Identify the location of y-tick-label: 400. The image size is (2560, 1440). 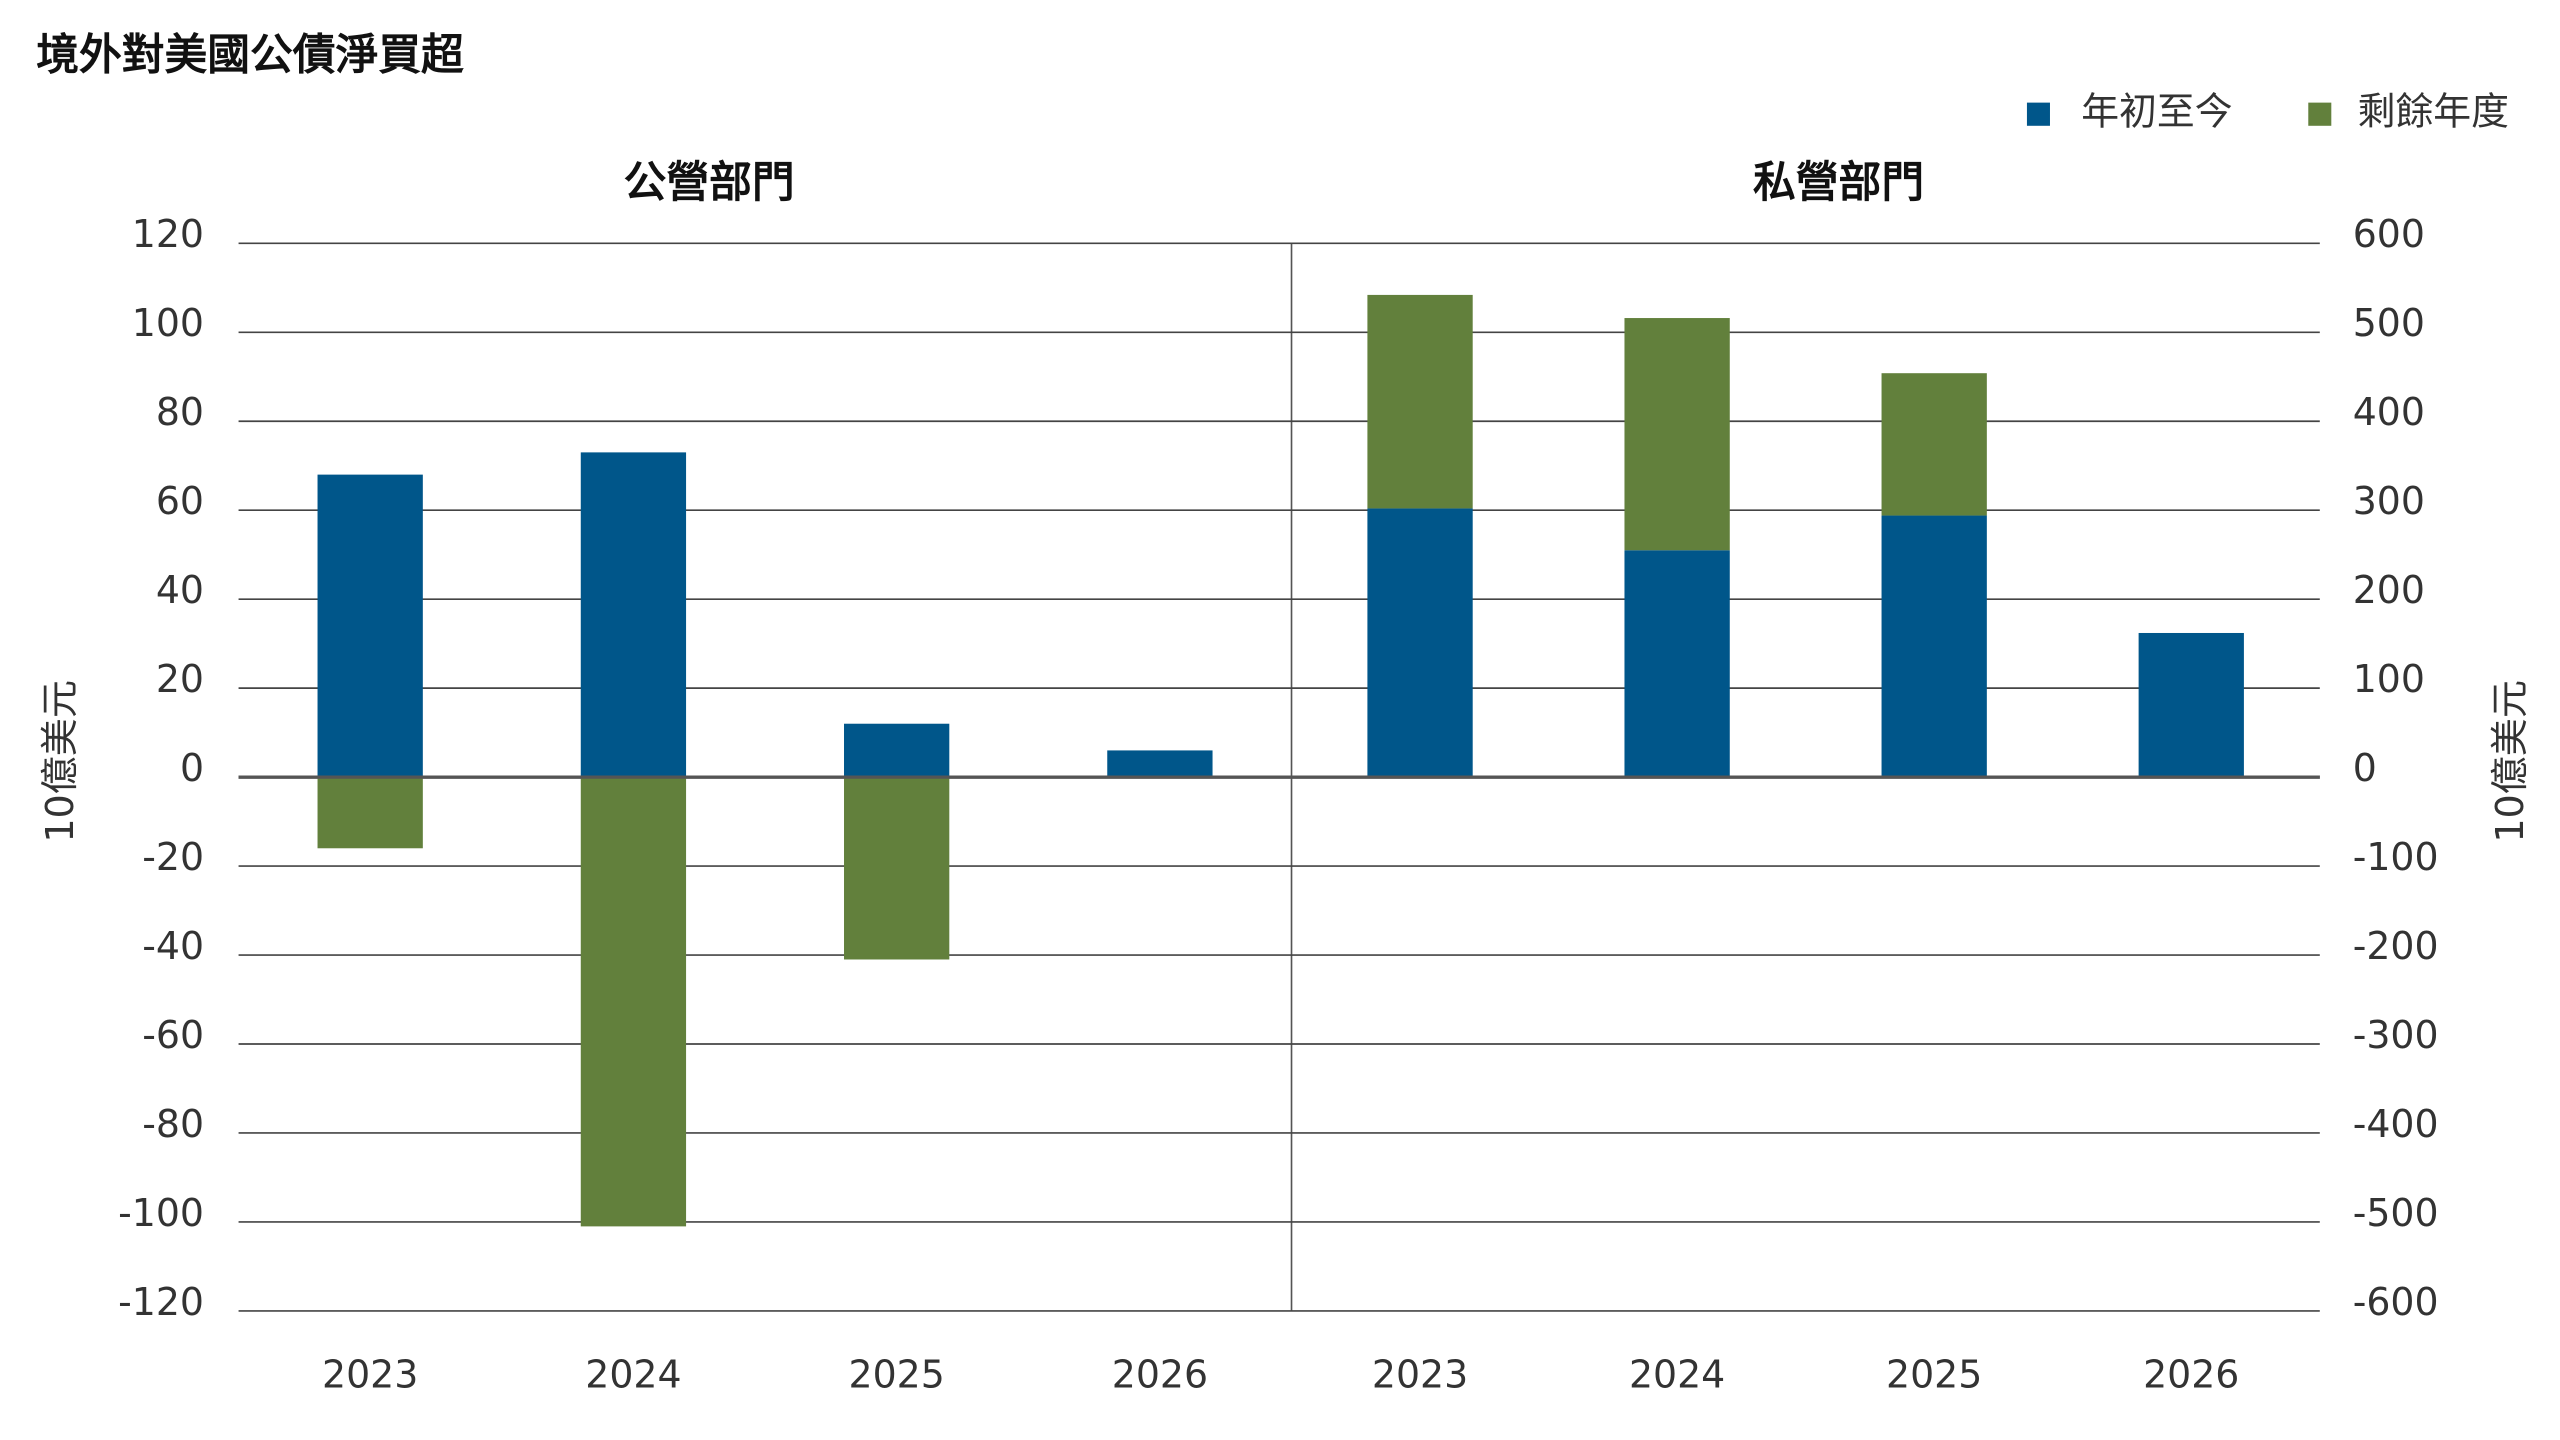
(2389, 412).